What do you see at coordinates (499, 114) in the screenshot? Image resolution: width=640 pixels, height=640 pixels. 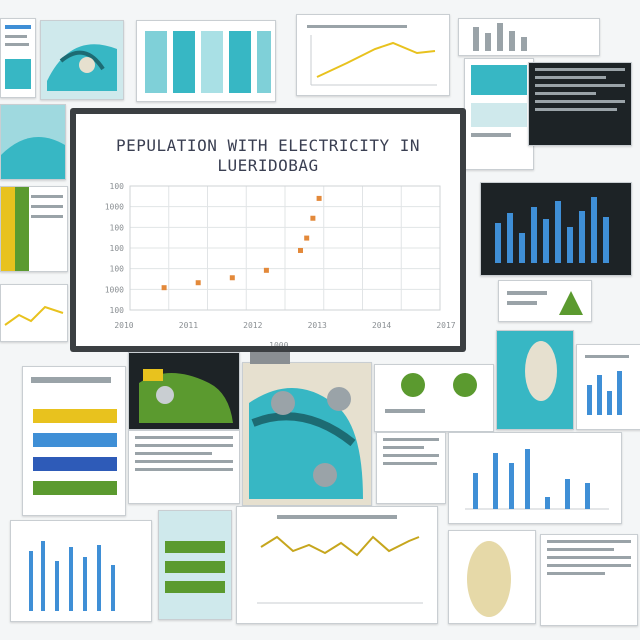 I see `thumb-panel-right-a` at bounding box center [499, 114].